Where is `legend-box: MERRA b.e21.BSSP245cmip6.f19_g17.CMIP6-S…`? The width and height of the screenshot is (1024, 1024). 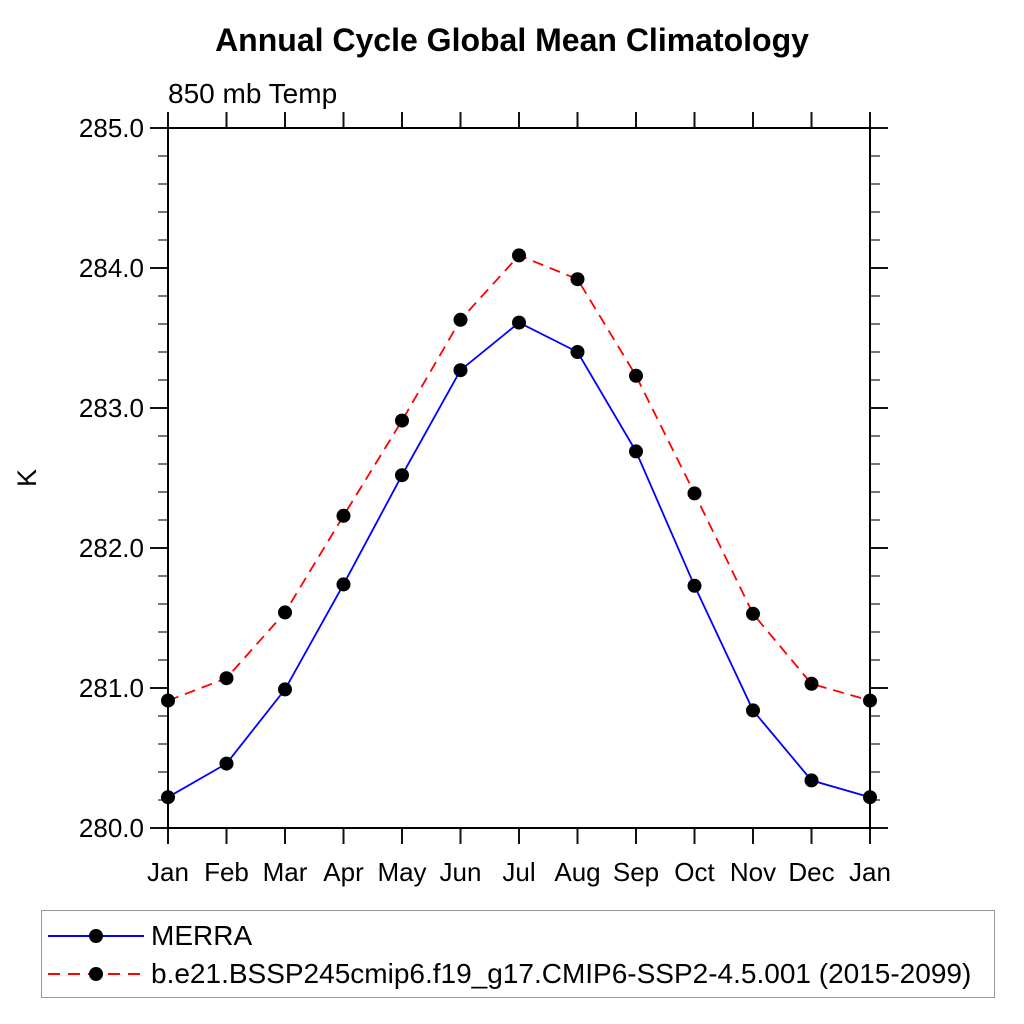
legend-box: MERRA b.e21.BSSP245cmip6.f19_g17.CMIP6-S… is located at coordinates (518, 954).